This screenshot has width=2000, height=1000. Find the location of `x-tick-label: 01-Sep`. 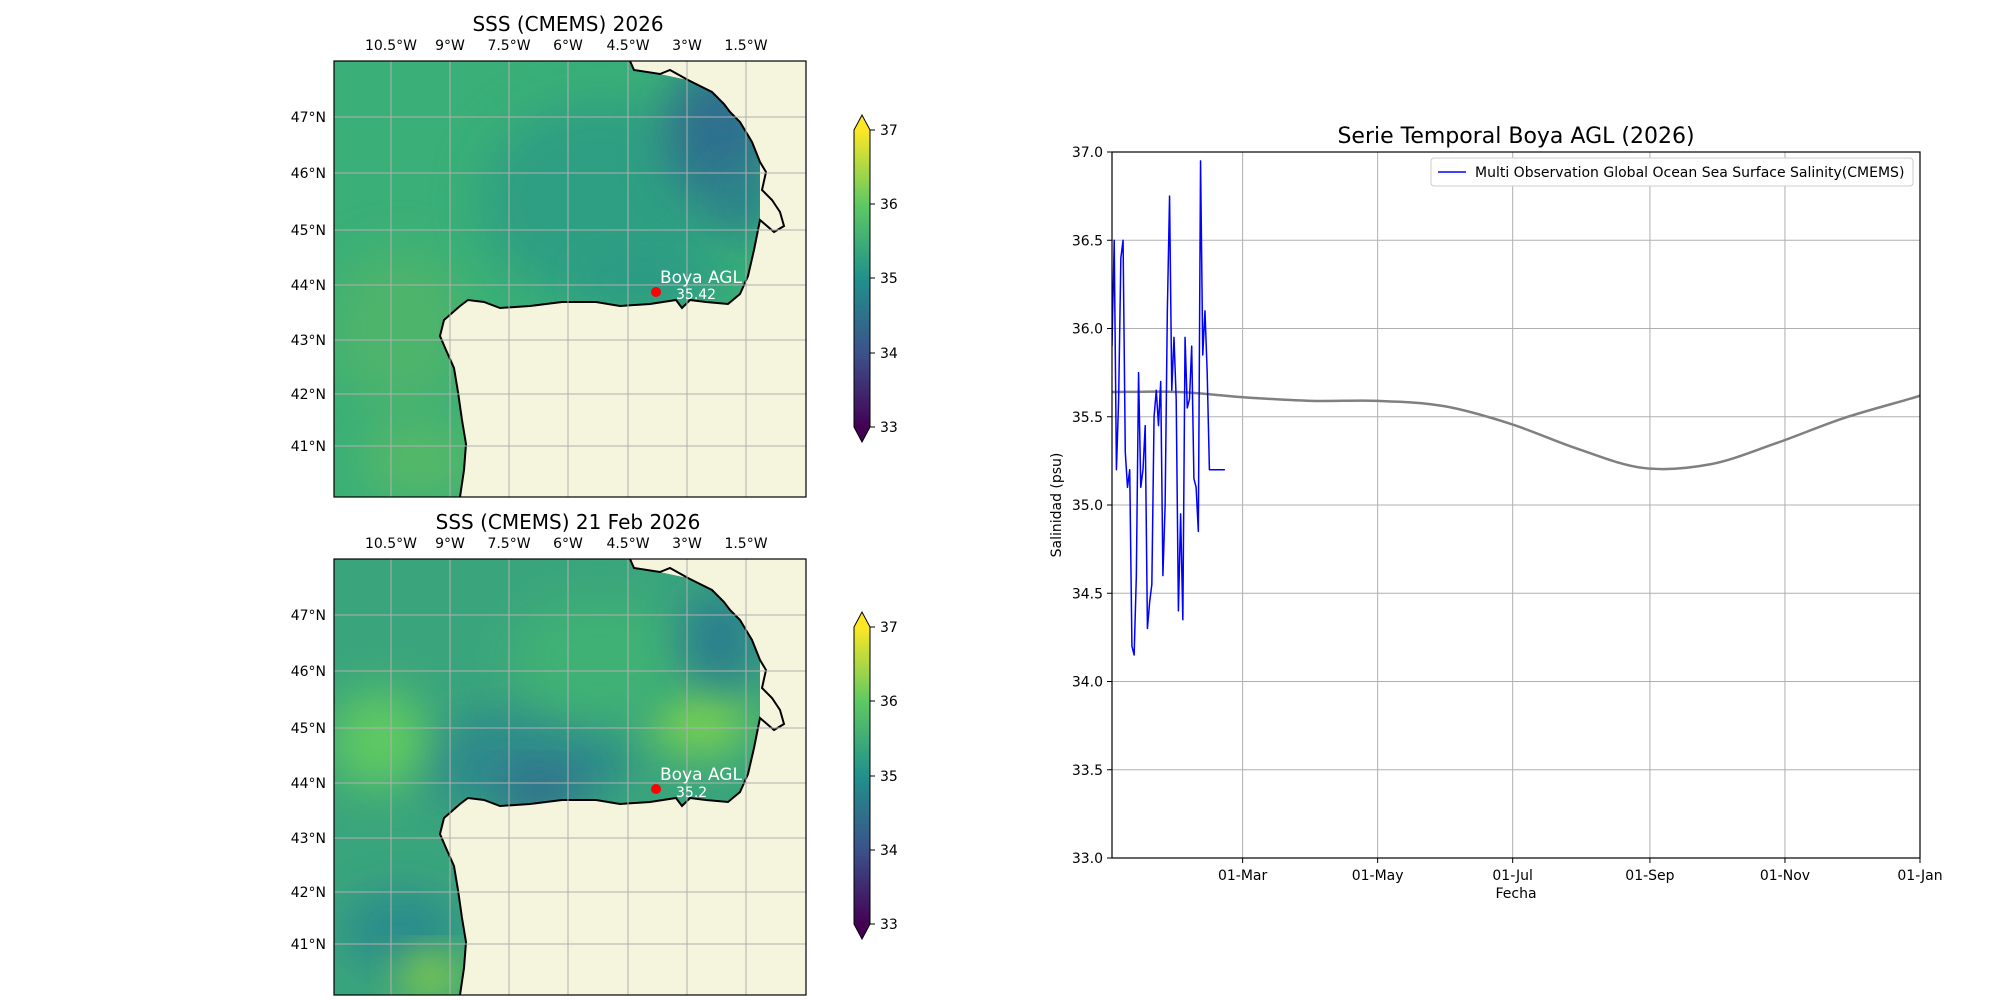

x-tick-label: 01-Sep is located at coordinates (1649, 876).